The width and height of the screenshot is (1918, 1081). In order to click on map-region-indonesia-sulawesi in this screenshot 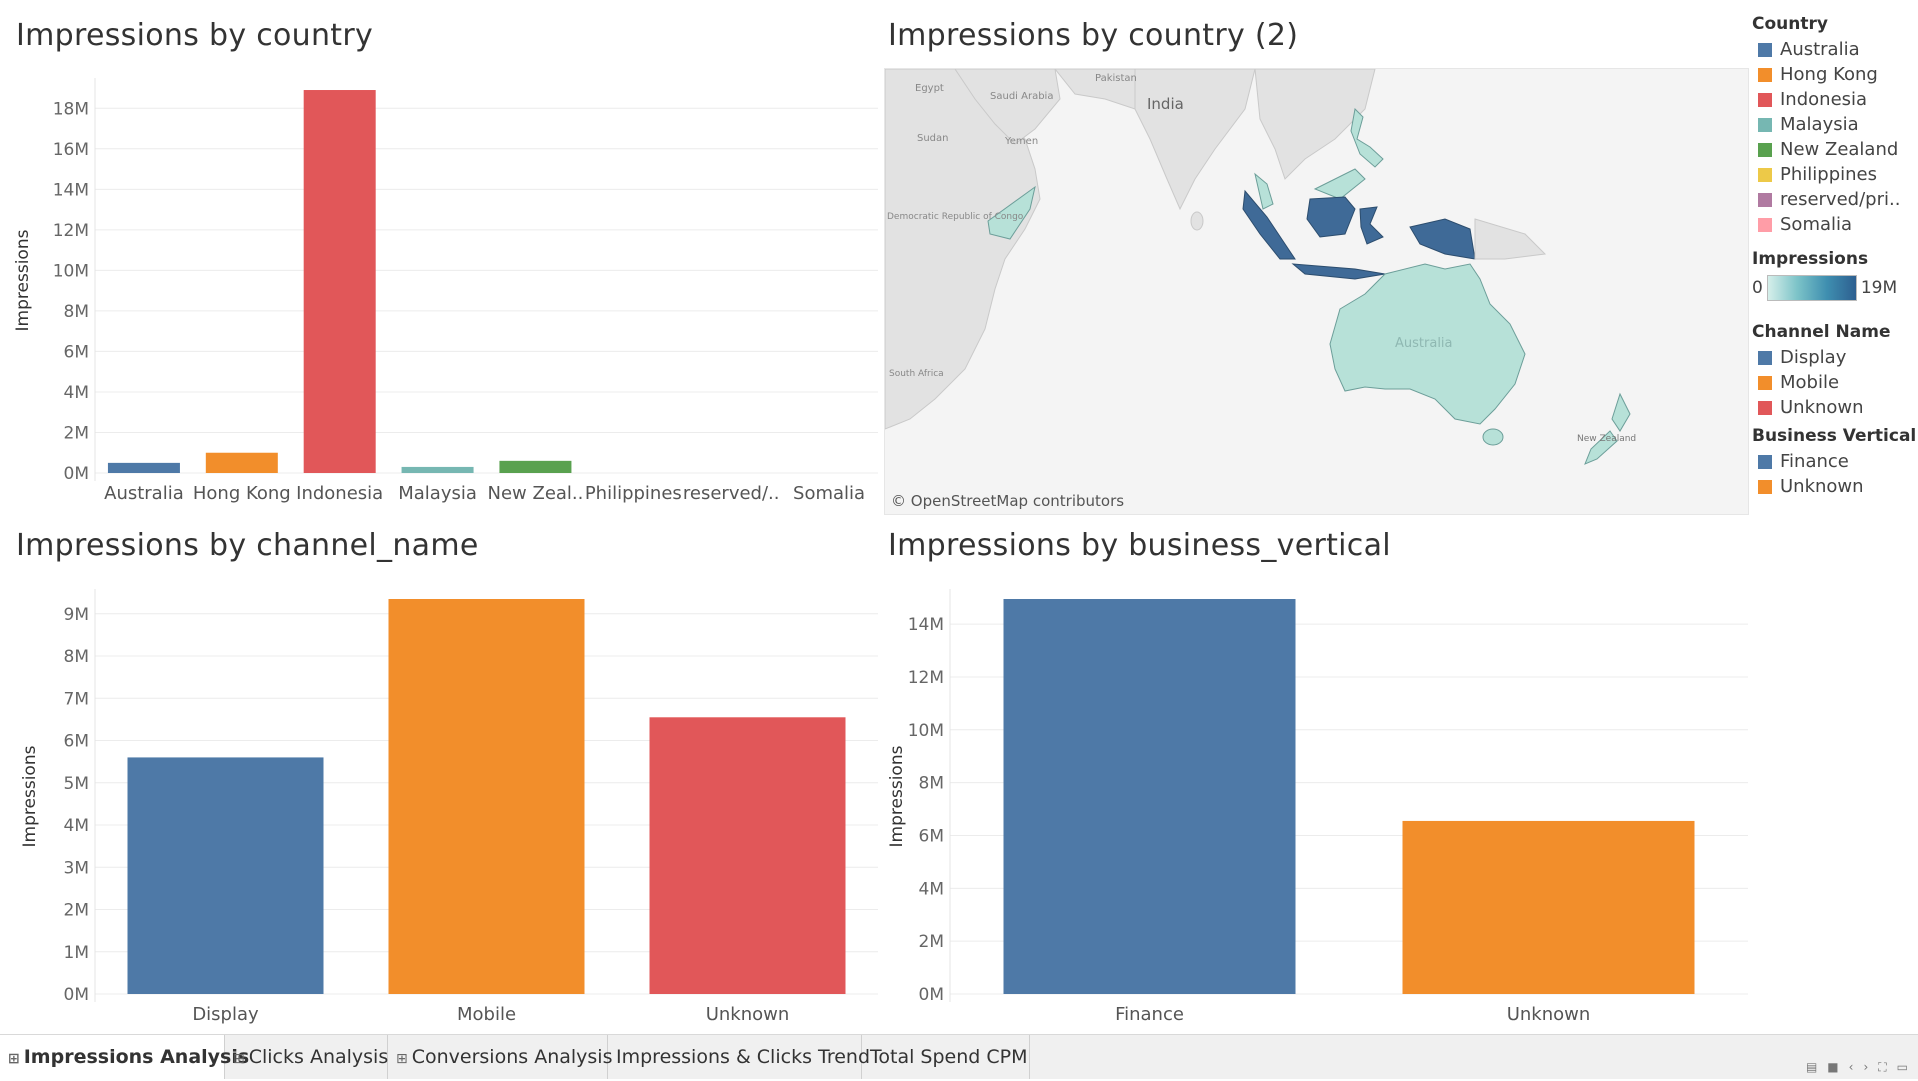, I will do `click(1371, 225)`.